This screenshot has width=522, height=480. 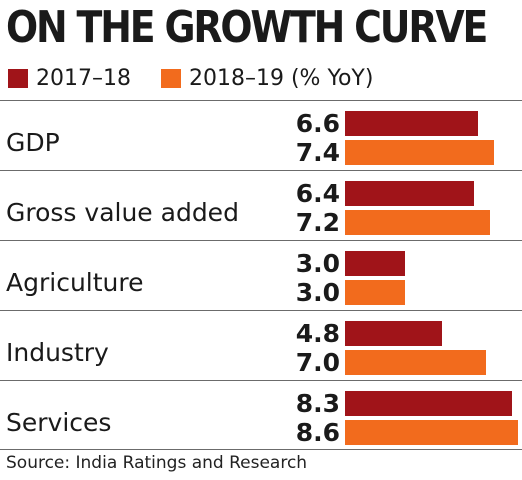 What do you see at coordinates (317, 292) in the screenshot?
I see `value-label-2018-19: 3.0` at bounding box center [317, 292].